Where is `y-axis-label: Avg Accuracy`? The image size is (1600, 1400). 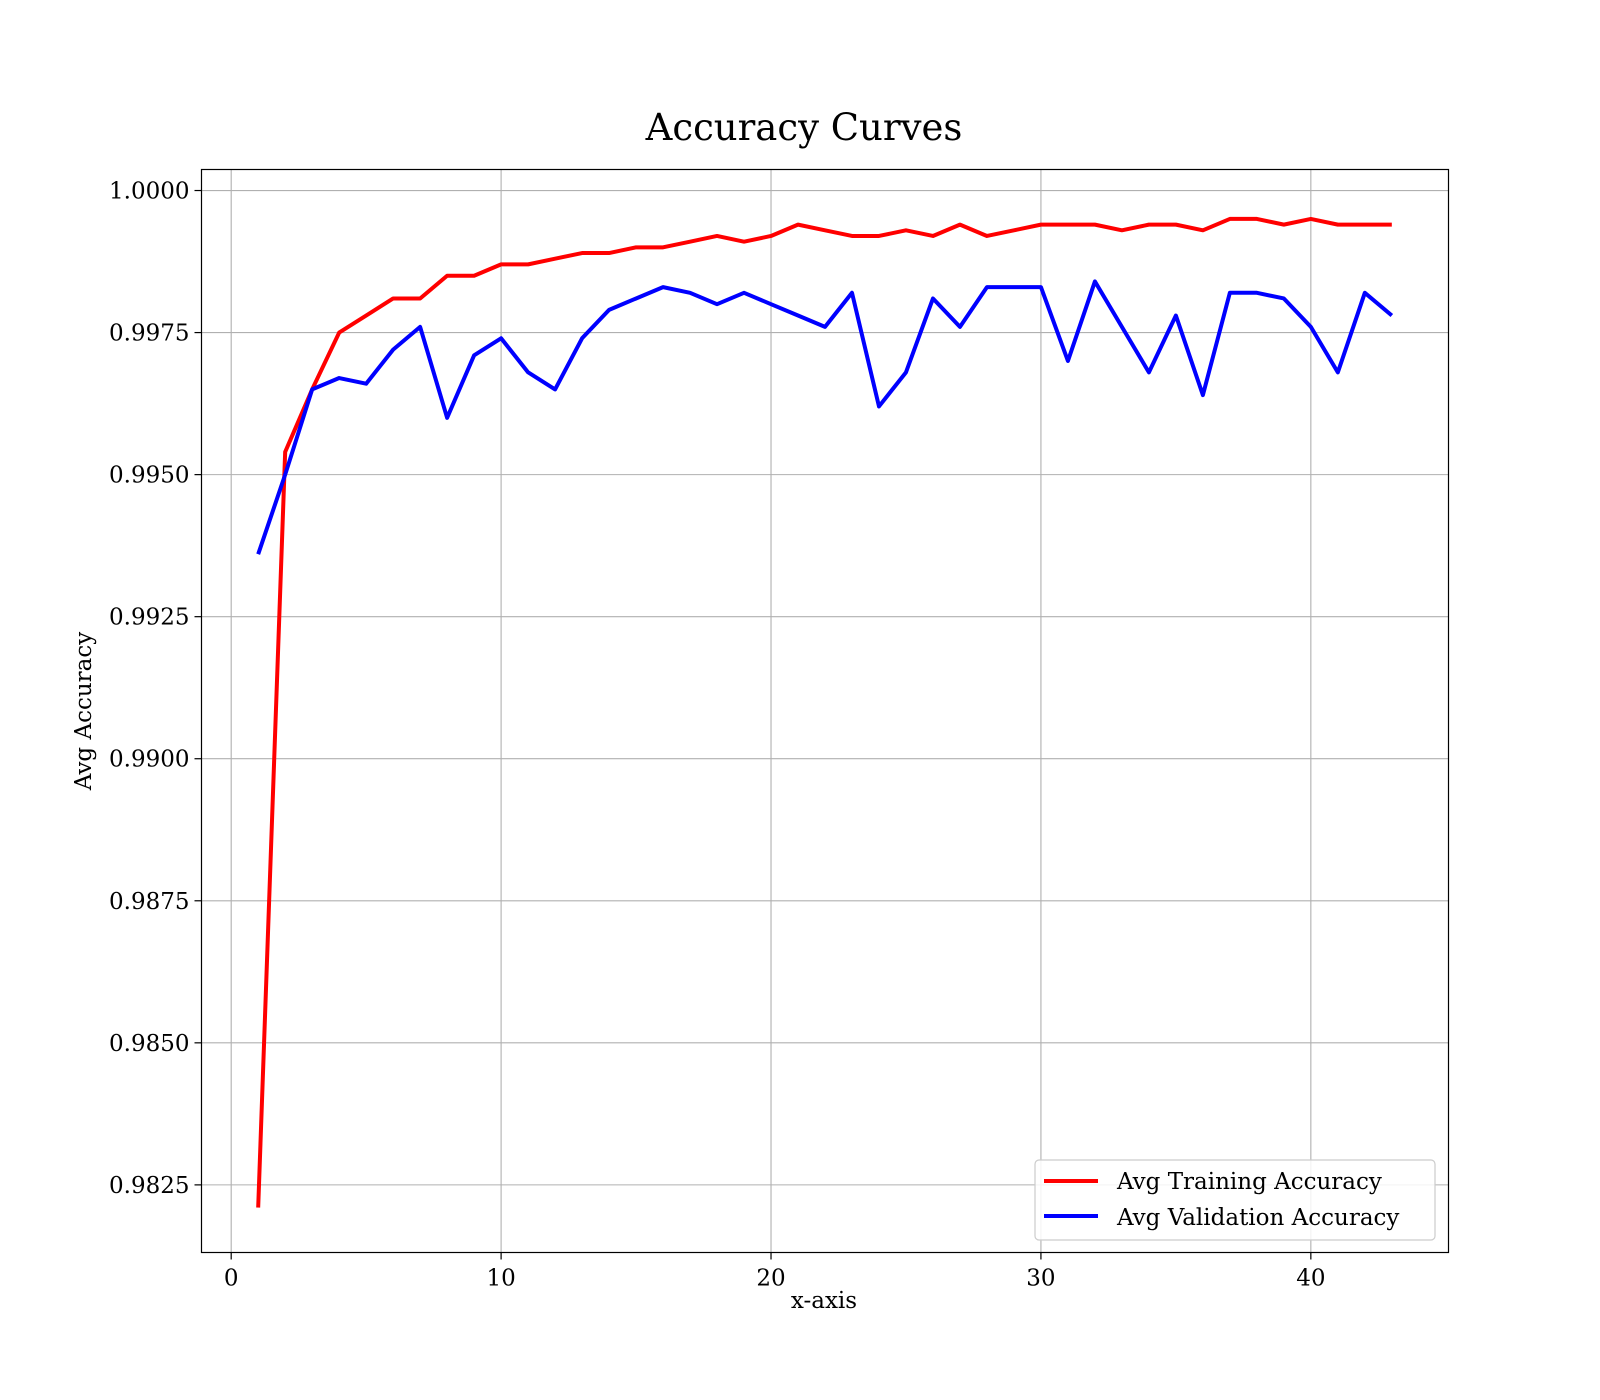
y-axis-label: Avg Accuracy is located at coordinates (84, 711).